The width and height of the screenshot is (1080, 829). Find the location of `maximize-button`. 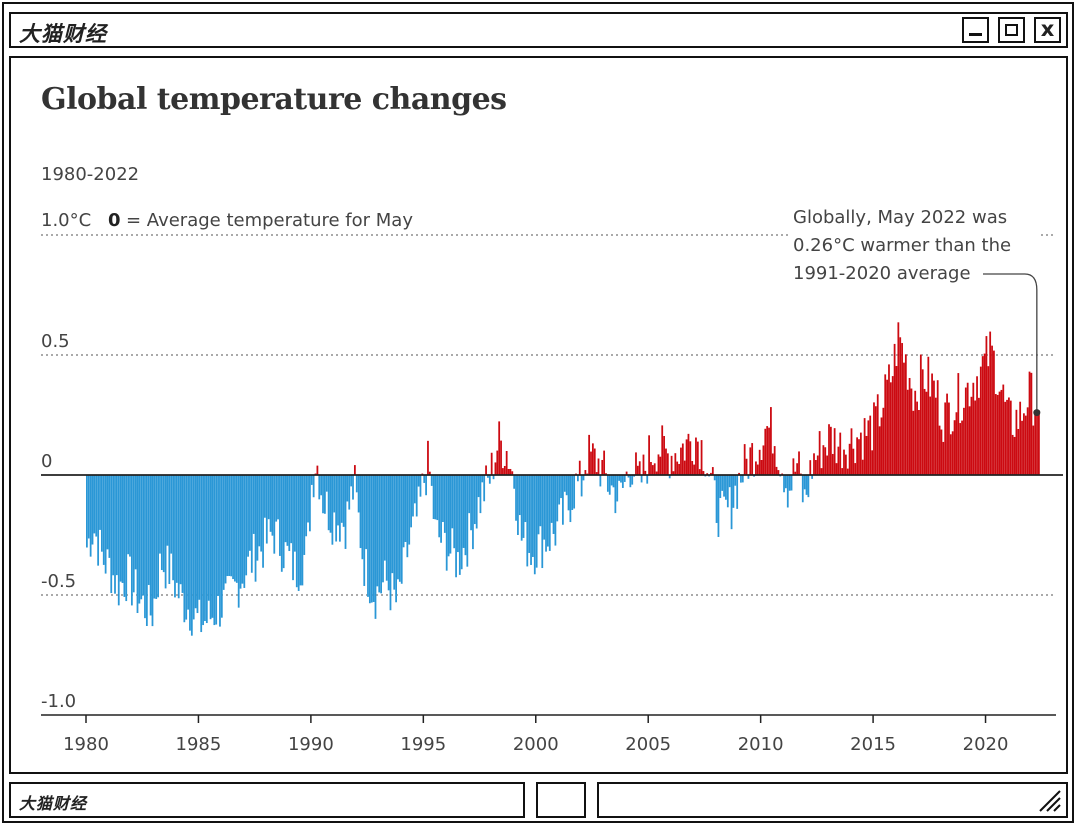

maximize-button is located at coordinates (1011, 30).